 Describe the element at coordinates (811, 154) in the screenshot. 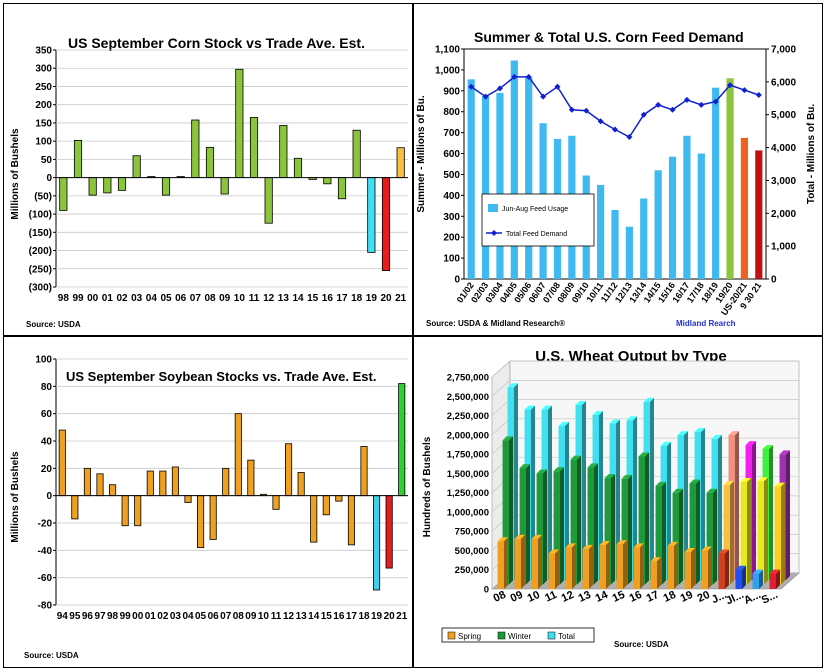

I see `corn-feed-y2label: Total - Millions of Bu.` at that location.